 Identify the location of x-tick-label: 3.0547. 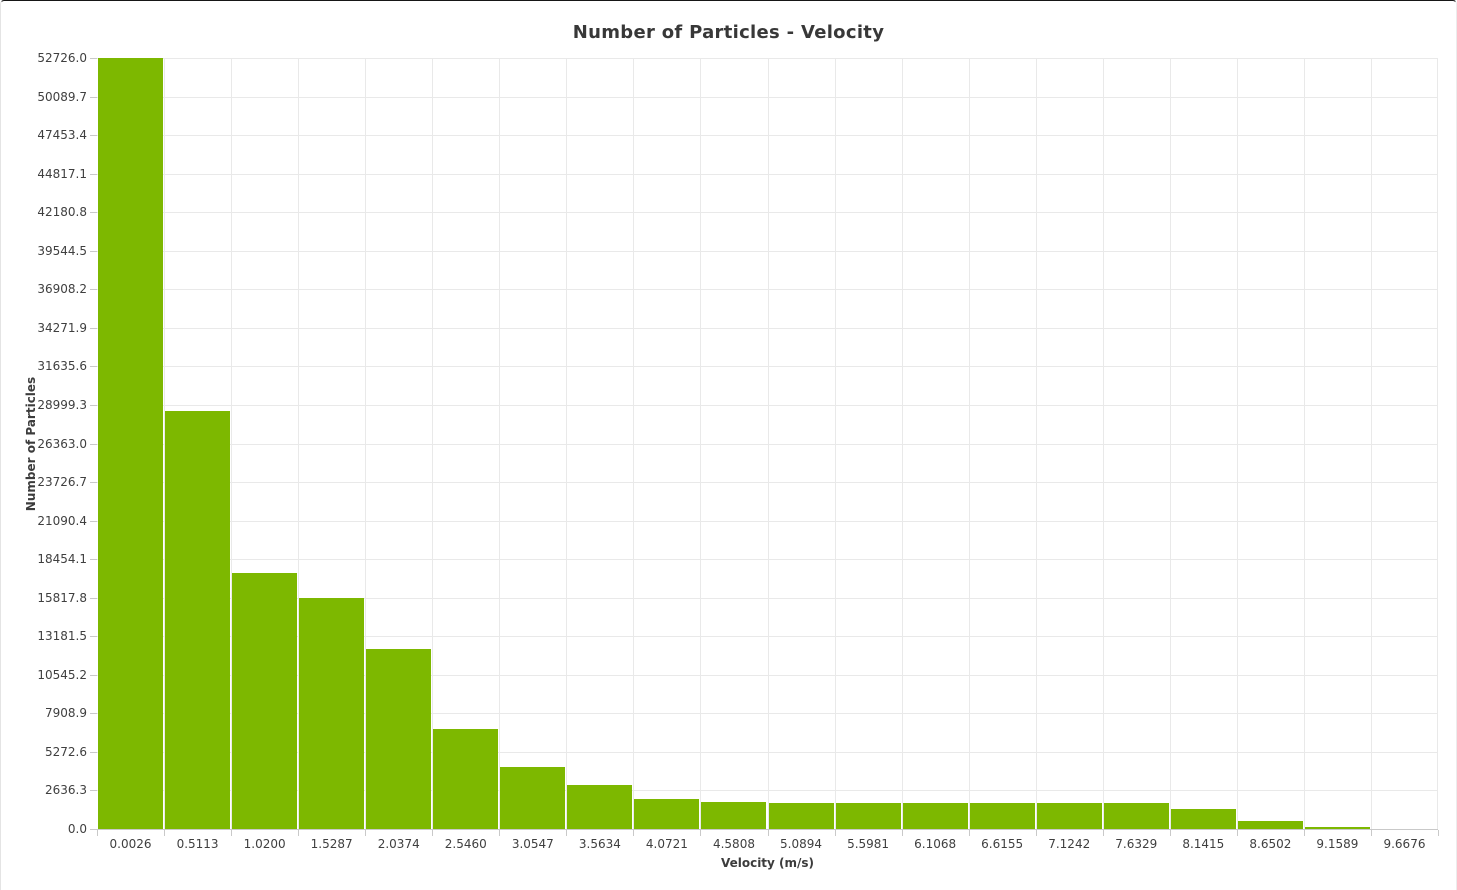
(532, 844).